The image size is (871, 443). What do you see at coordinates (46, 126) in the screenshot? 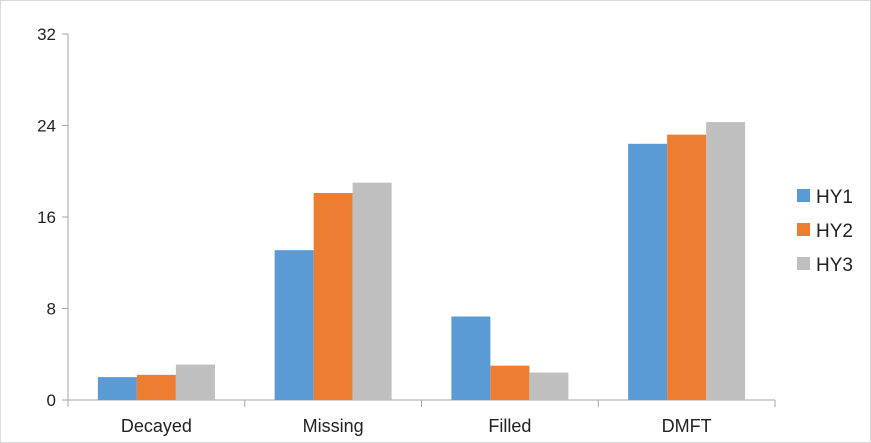
I see `y-tick-label: 24` at bounding box center [46, 126].